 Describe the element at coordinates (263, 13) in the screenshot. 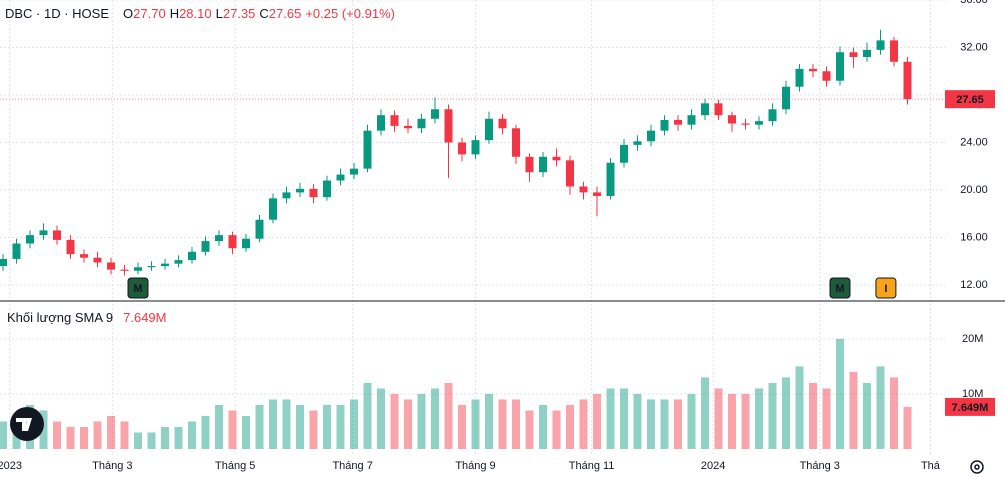

I see `ohlc-key: C` at that location.